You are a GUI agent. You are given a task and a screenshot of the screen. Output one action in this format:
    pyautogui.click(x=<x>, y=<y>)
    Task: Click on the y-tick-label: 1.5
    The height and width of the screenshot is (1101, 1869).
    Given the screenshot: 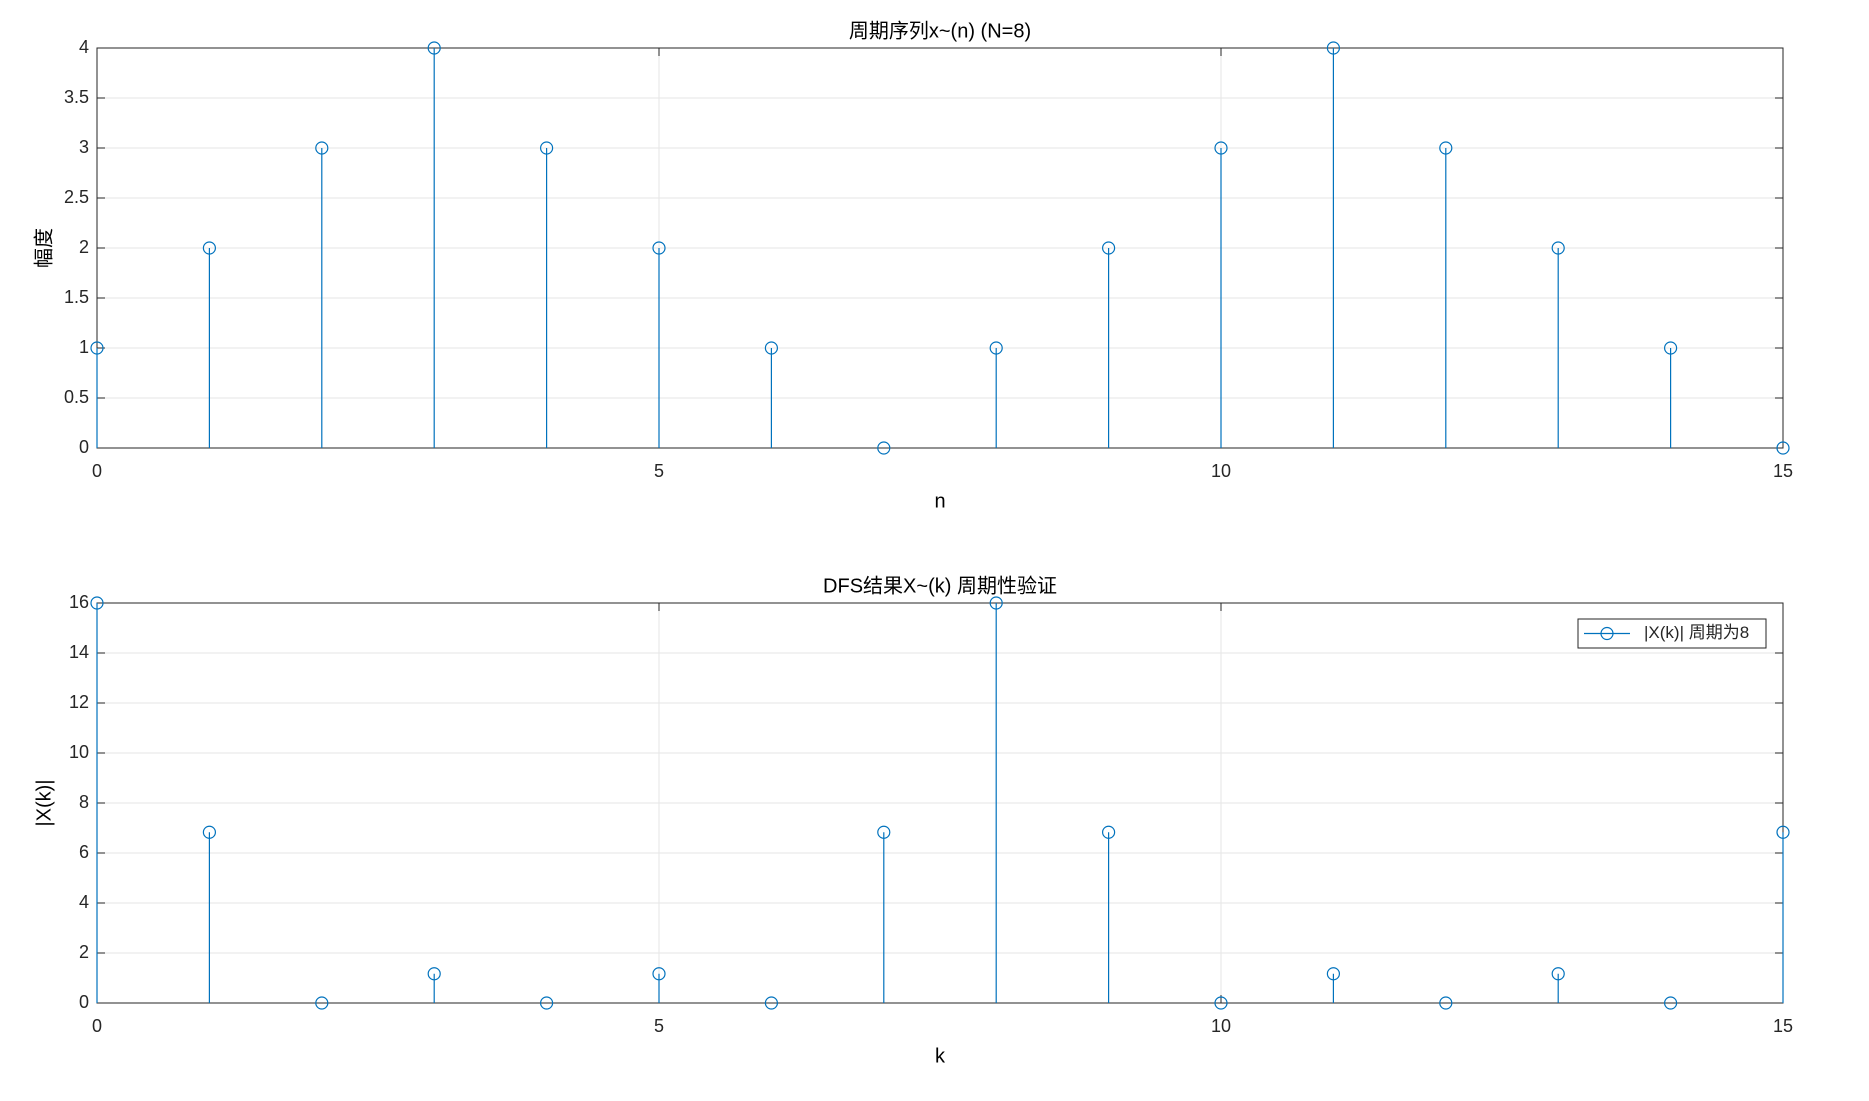 What is the action you would take?
    pyautogui.click(x=76, y=297)
    